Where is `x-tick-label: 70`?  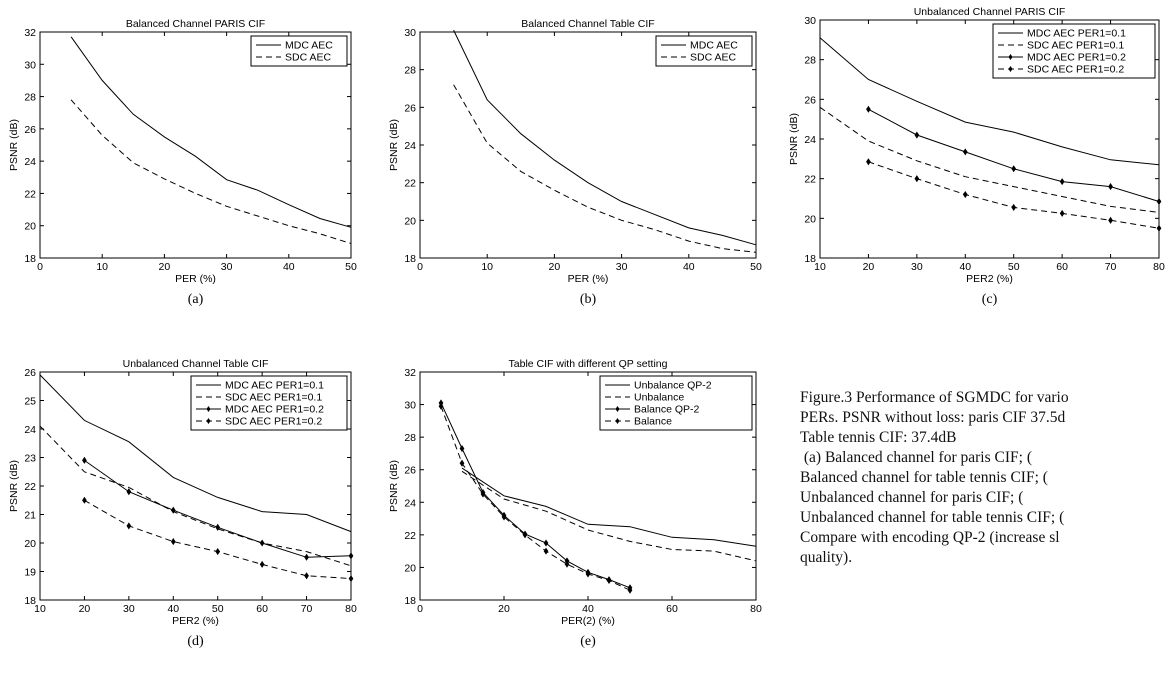 x-tick-label: 70 is located at coordinates (1111, 267).